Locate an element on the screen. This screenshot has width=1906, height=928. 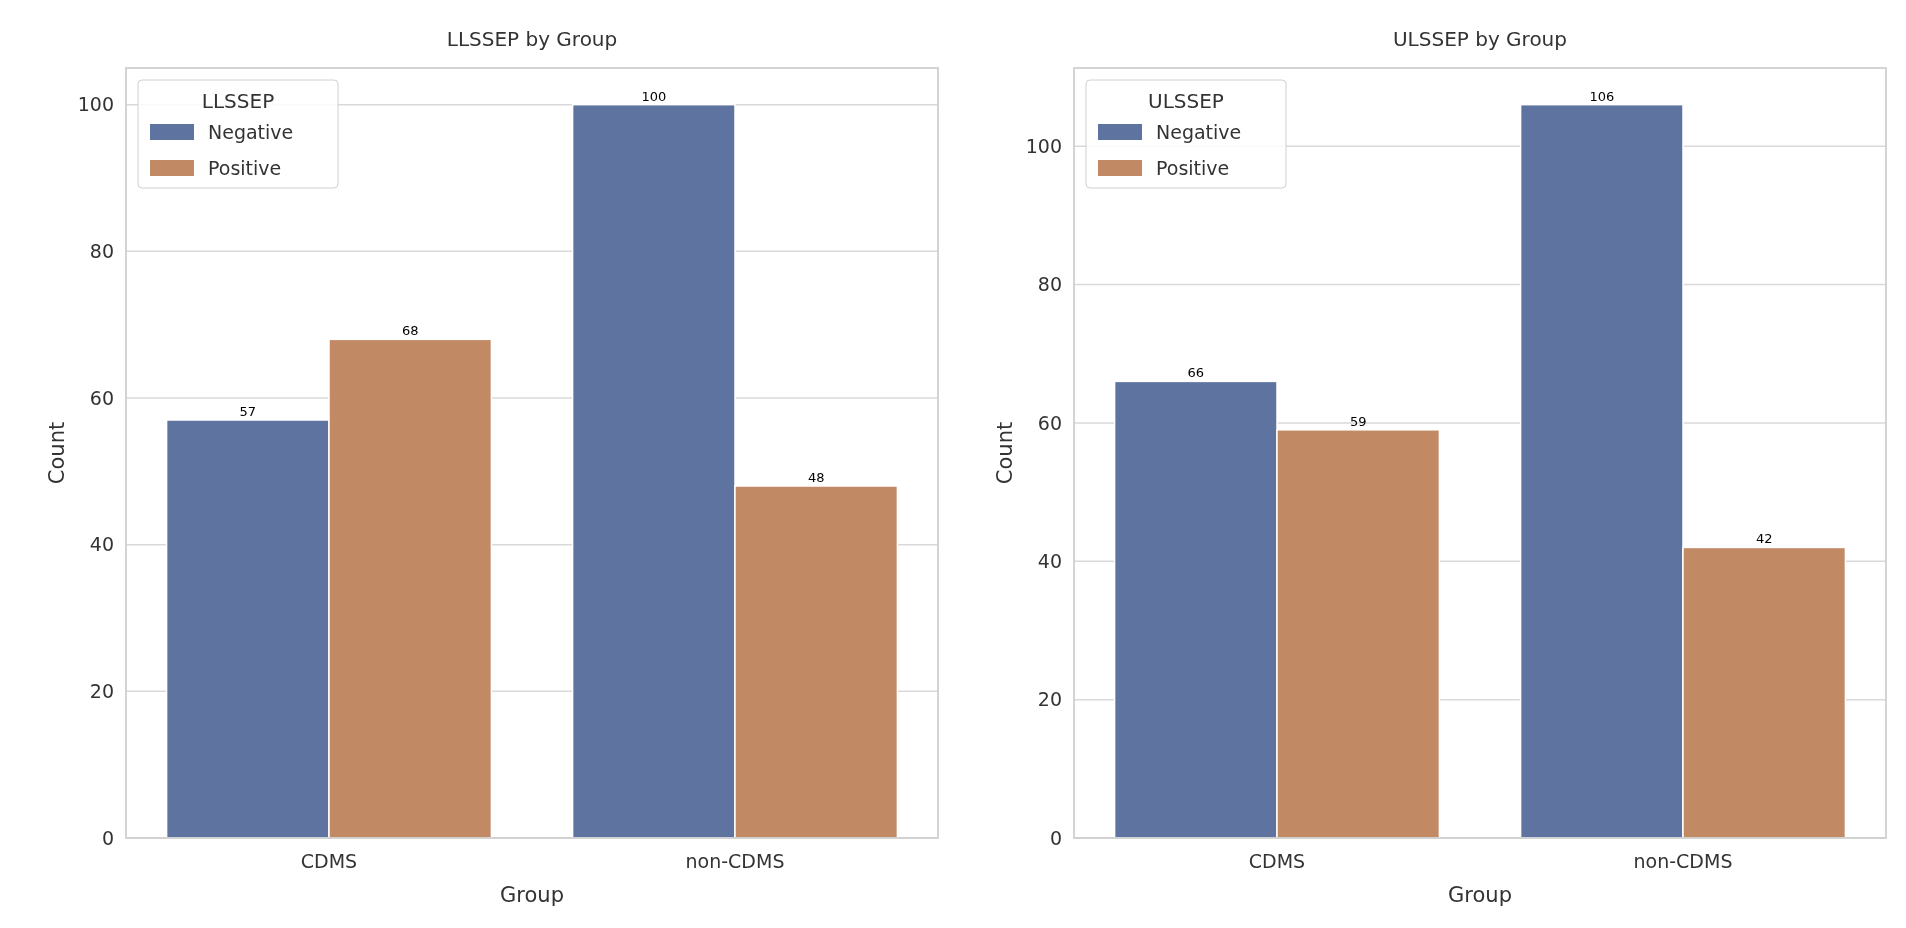
data-label: 100 is located at coordinates (654, 96).